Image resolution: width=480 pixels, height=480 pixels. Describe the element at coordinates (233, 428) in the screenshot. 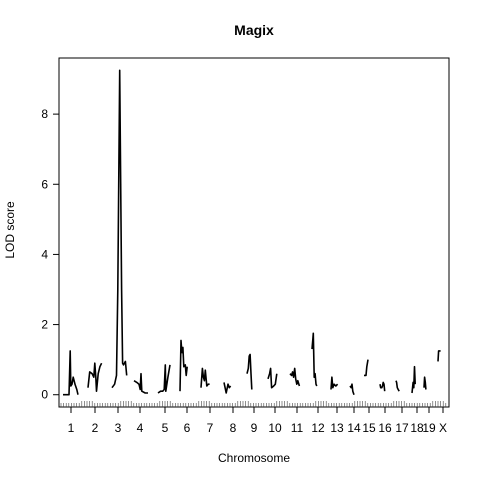

I see `x-tick-label: 8` at that location.